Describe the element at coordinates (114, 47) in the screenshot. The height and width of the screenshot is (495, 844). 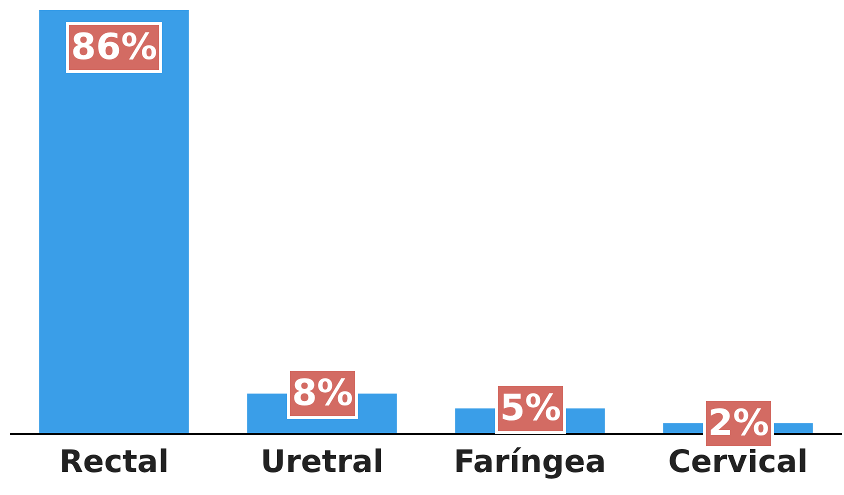
I see `data-label: 86%` at that location.